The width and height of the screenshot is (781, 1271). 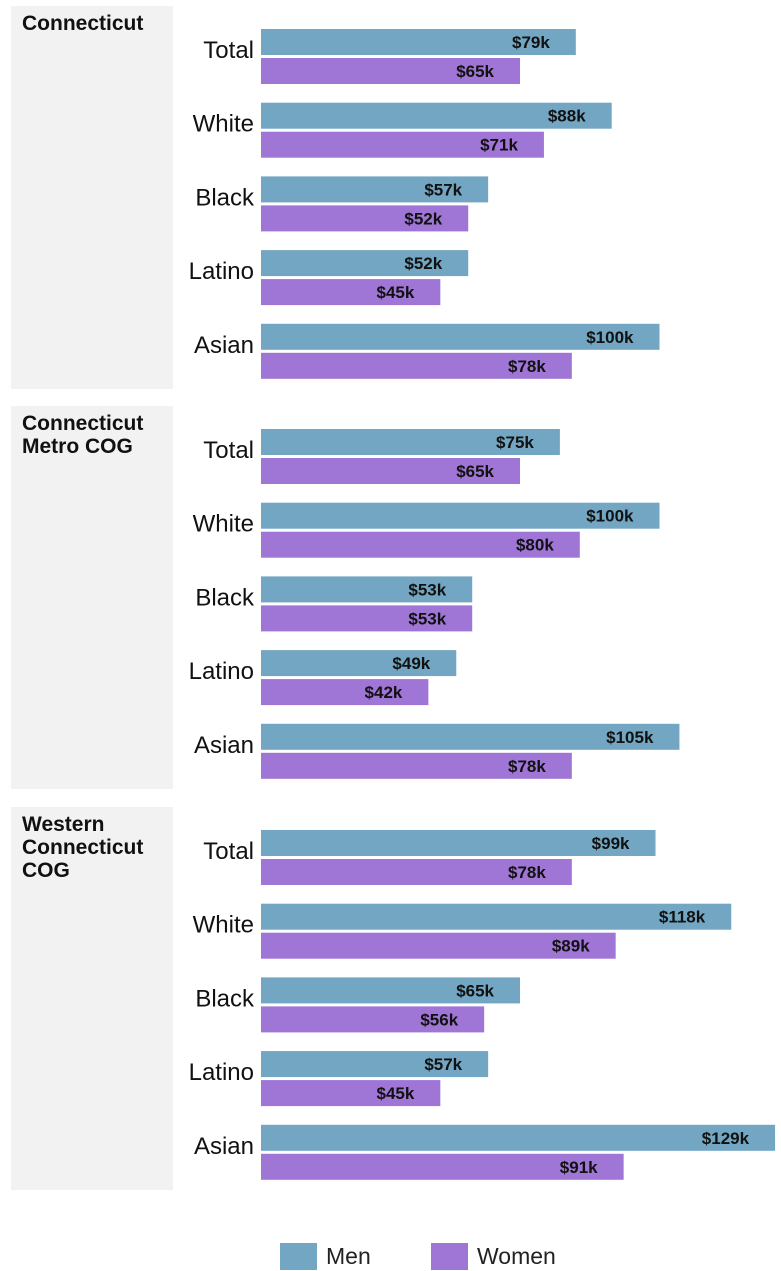 I want to click on panel-title: Western Connecticut COG, so click(x=83, y=847).